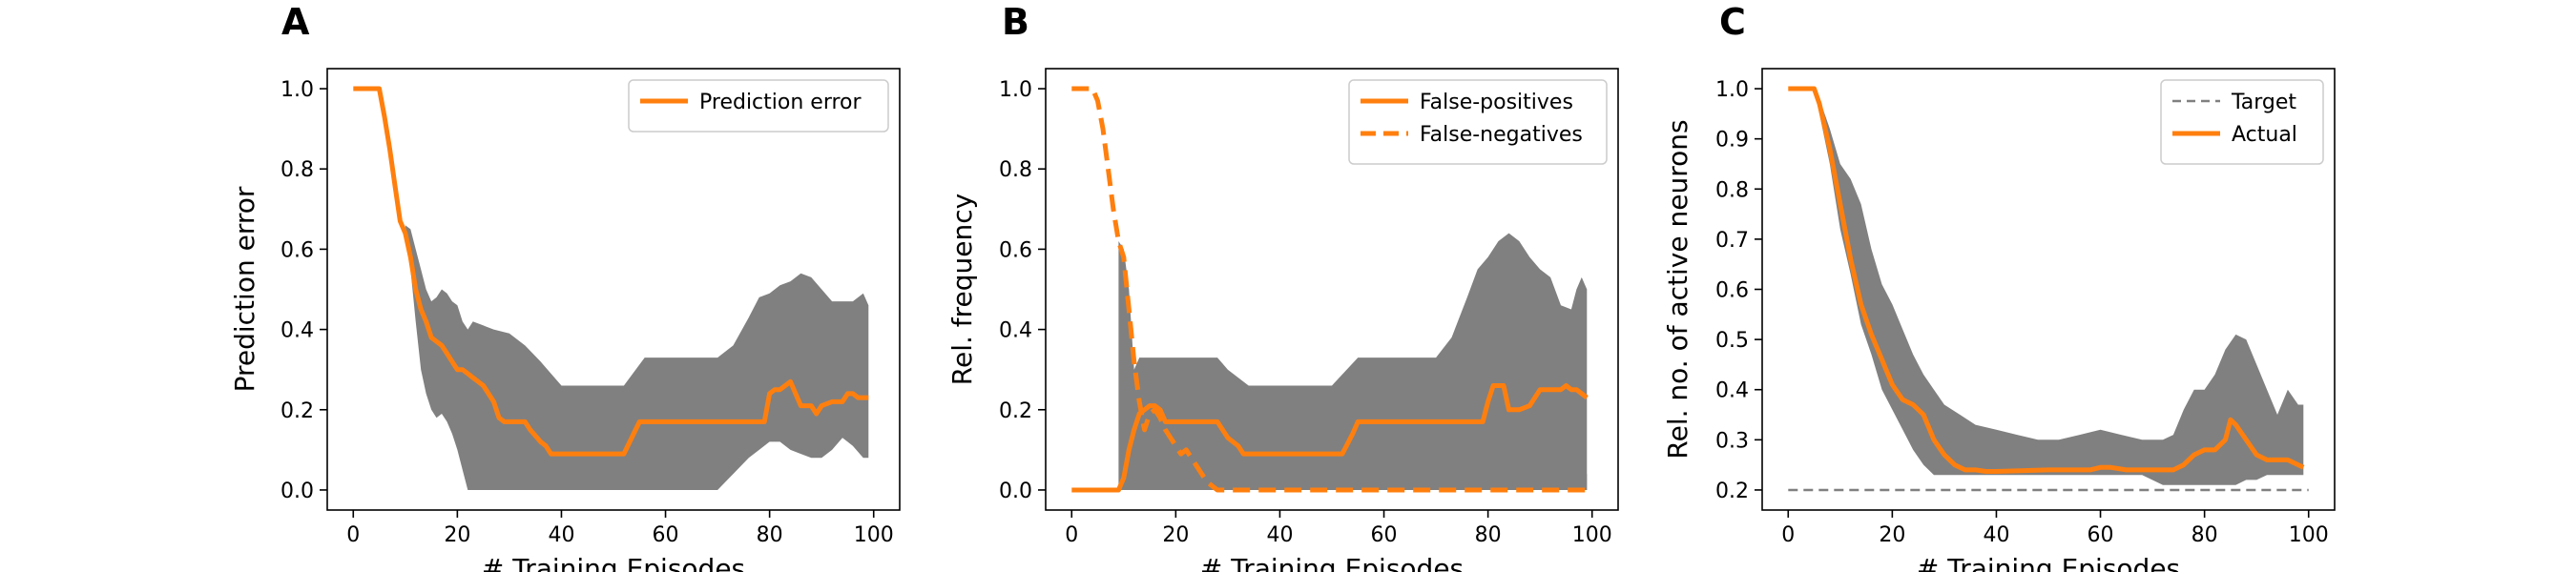  I want to click on legend-label: Target, so click(2263, 102).